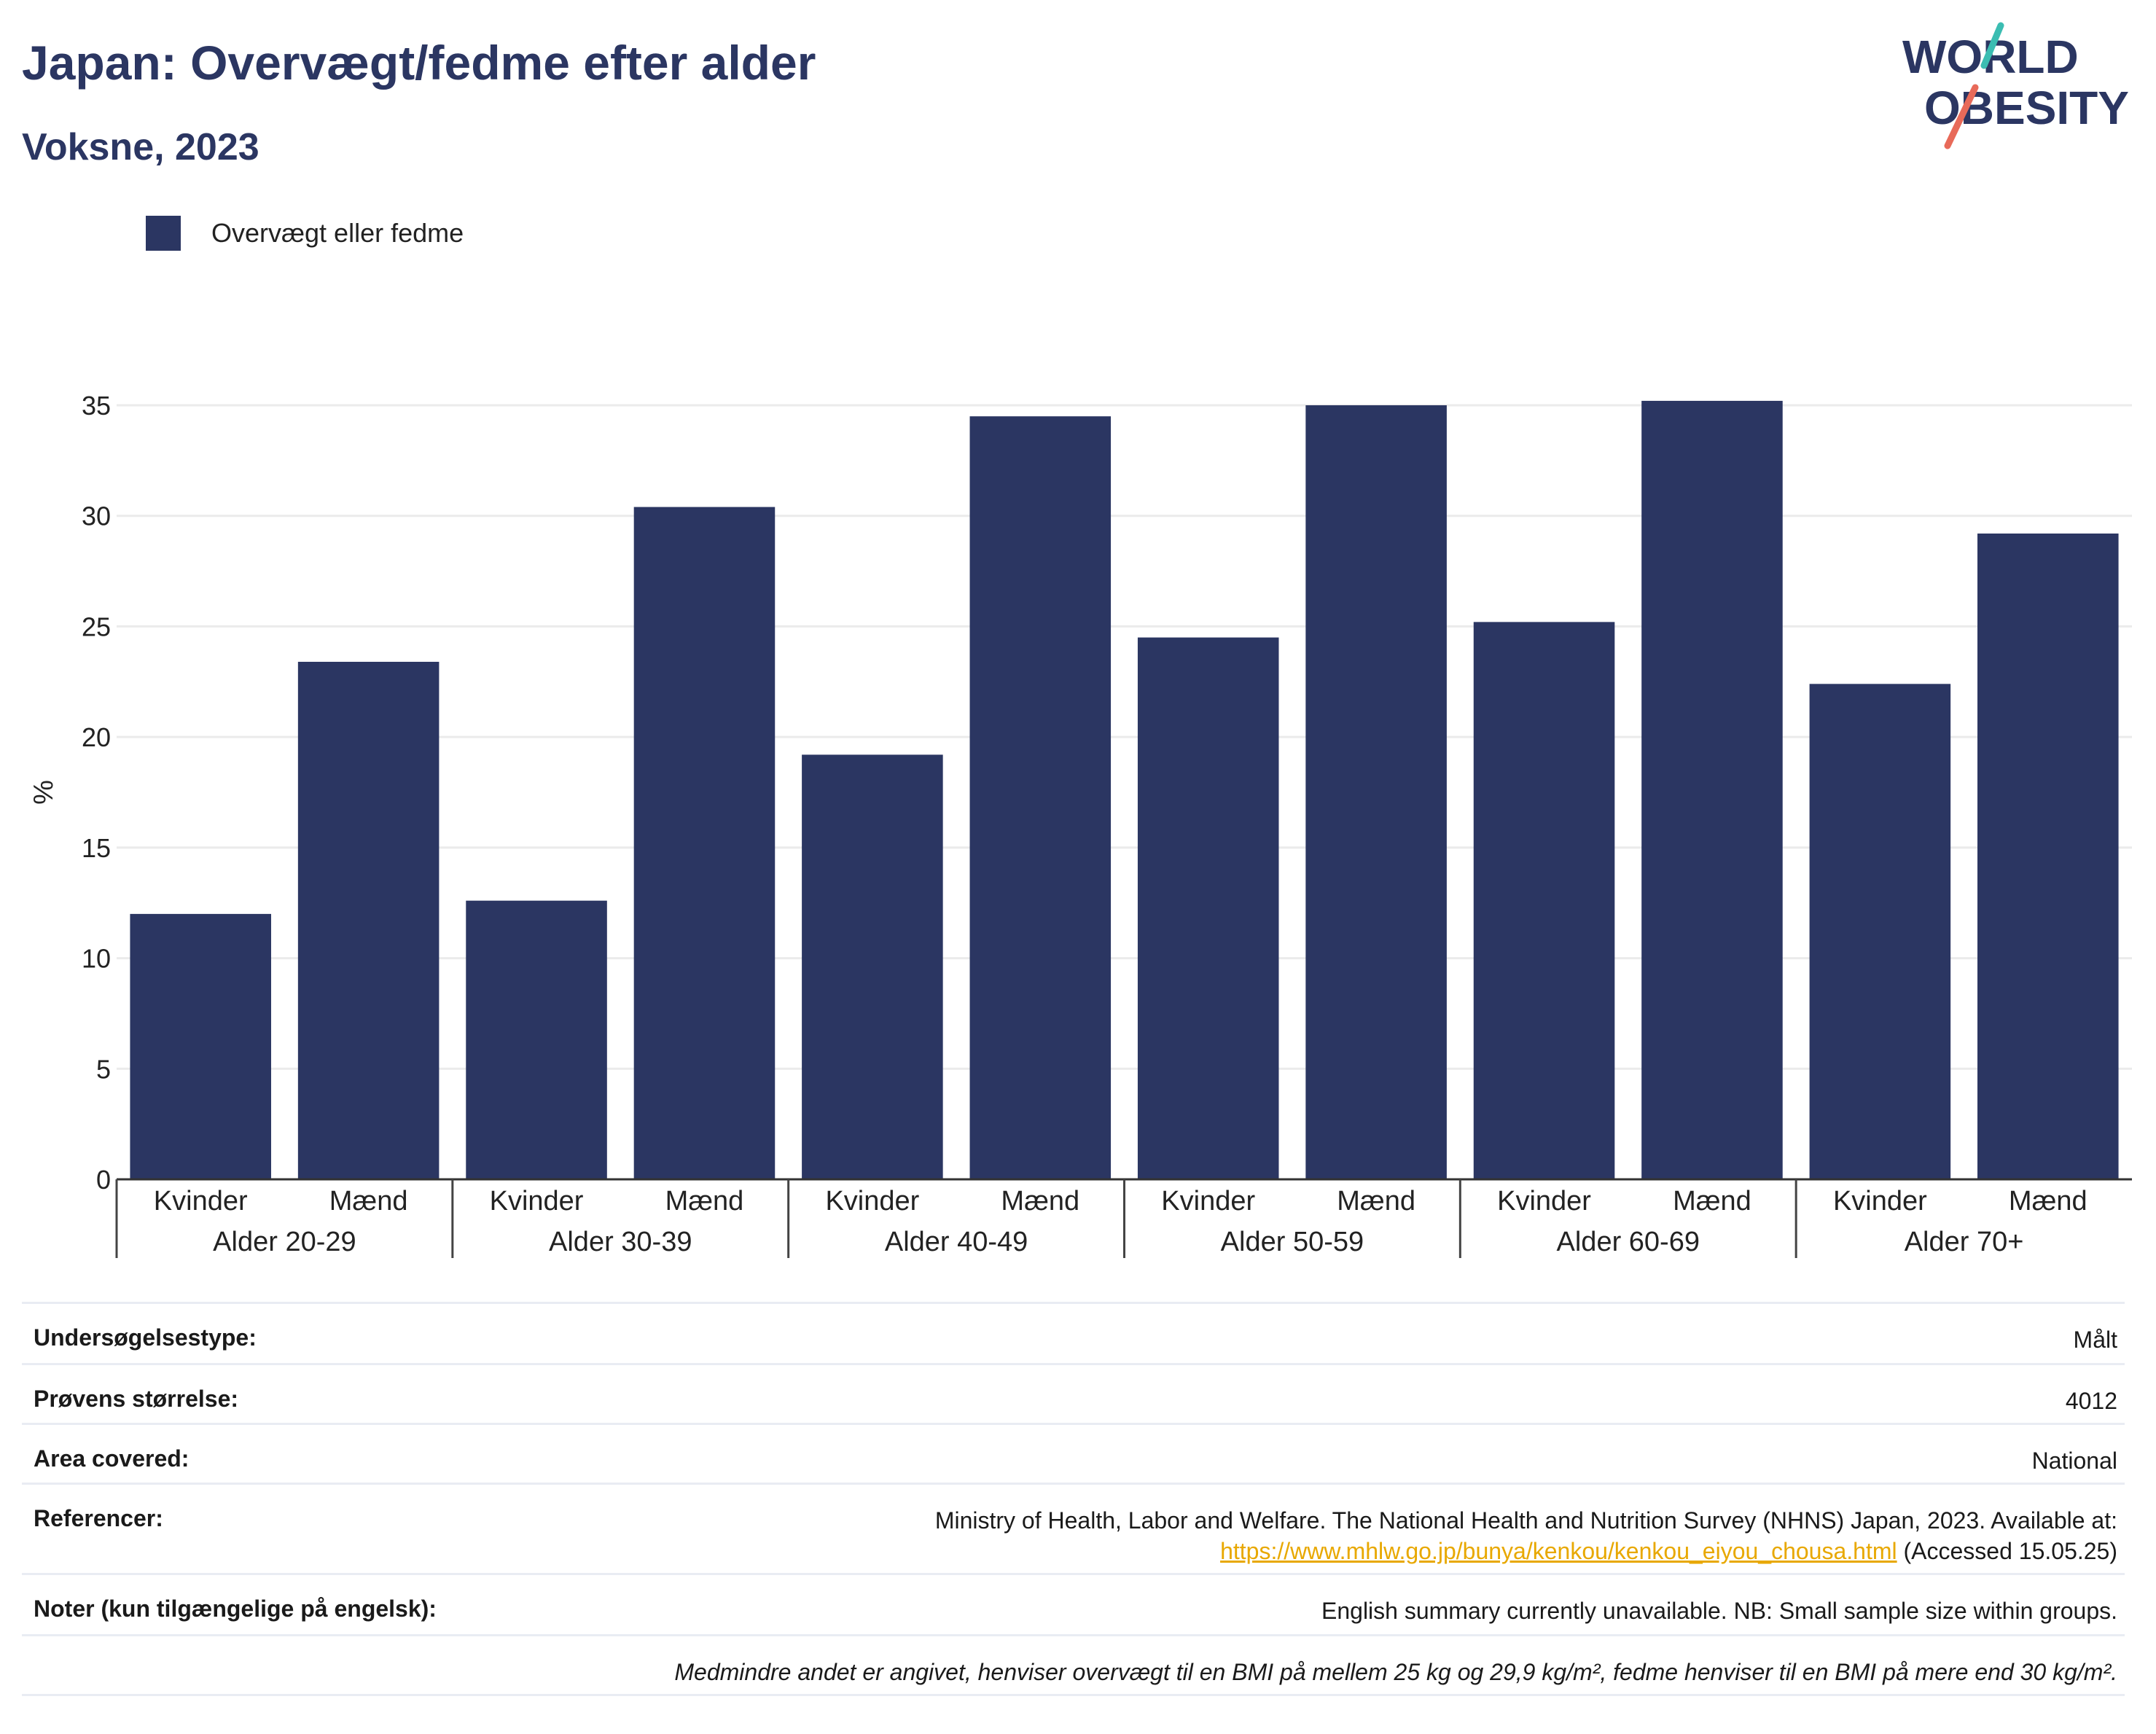  What do you see at coordinates (97, 516) in the screenshot?
I see `y-tick-label: 30` at bounding box center [97, 516].